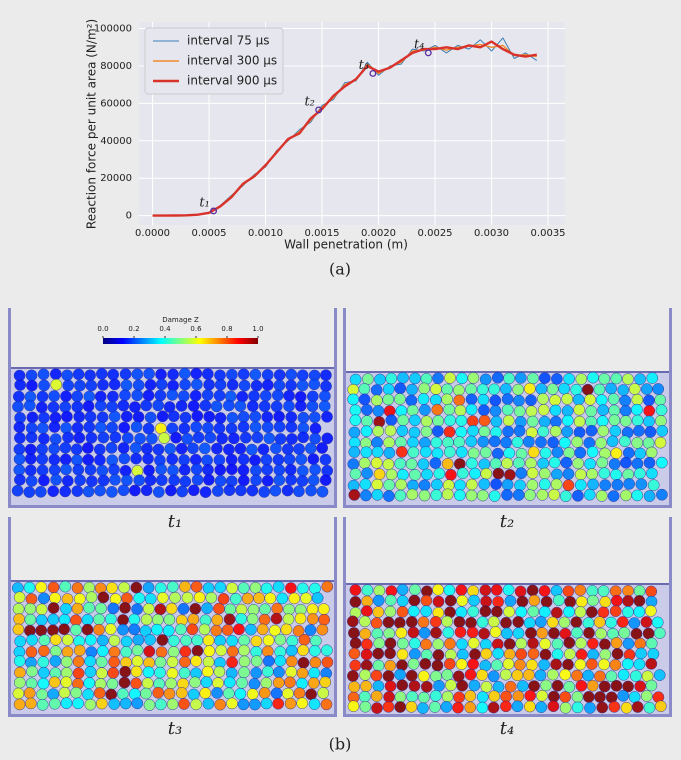 The height and width of the screenshot is (760, 681). What do you see at coordinates (116, 178) in the screenshot?
I see `y-tick-label: 20000` at bounding box center [116, 178].